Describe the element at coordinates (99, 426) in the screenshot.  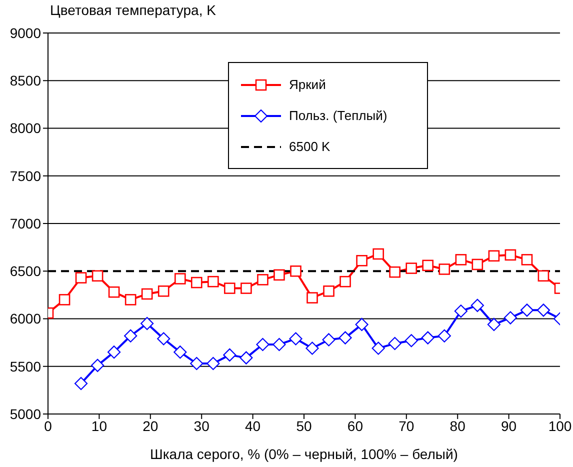
I see `x-tick-label: 10` at that location.